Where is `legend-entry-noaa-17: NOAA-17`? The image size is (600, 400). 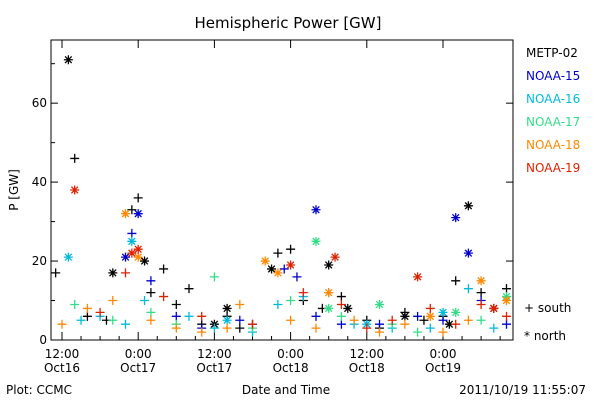
legend-entry-noaa-17: NOAA-17 is located at coordinates (553, 122).